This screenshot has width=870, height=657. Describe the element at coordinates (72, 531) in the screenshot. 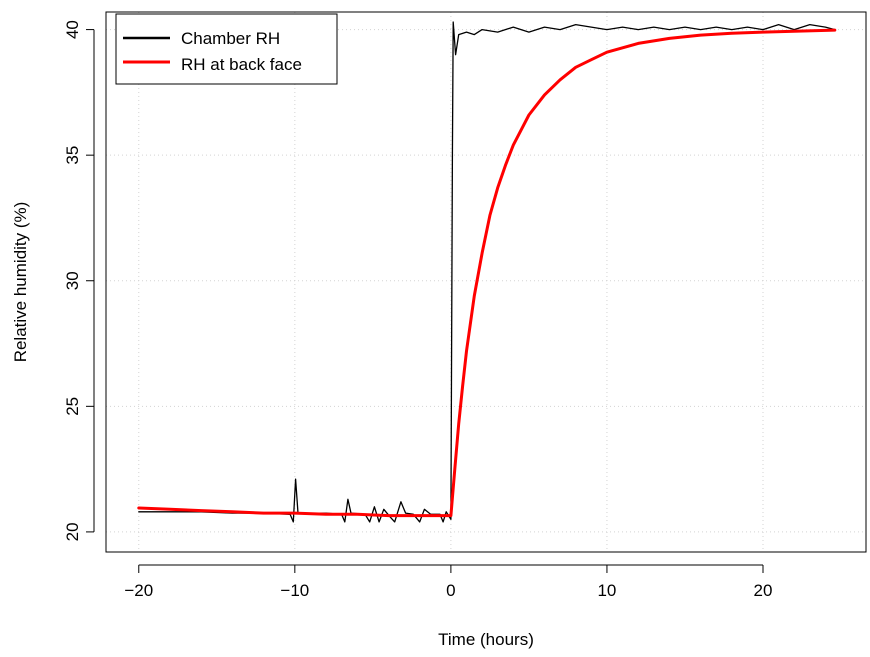

I see `y-tick-label: 20` at that location.